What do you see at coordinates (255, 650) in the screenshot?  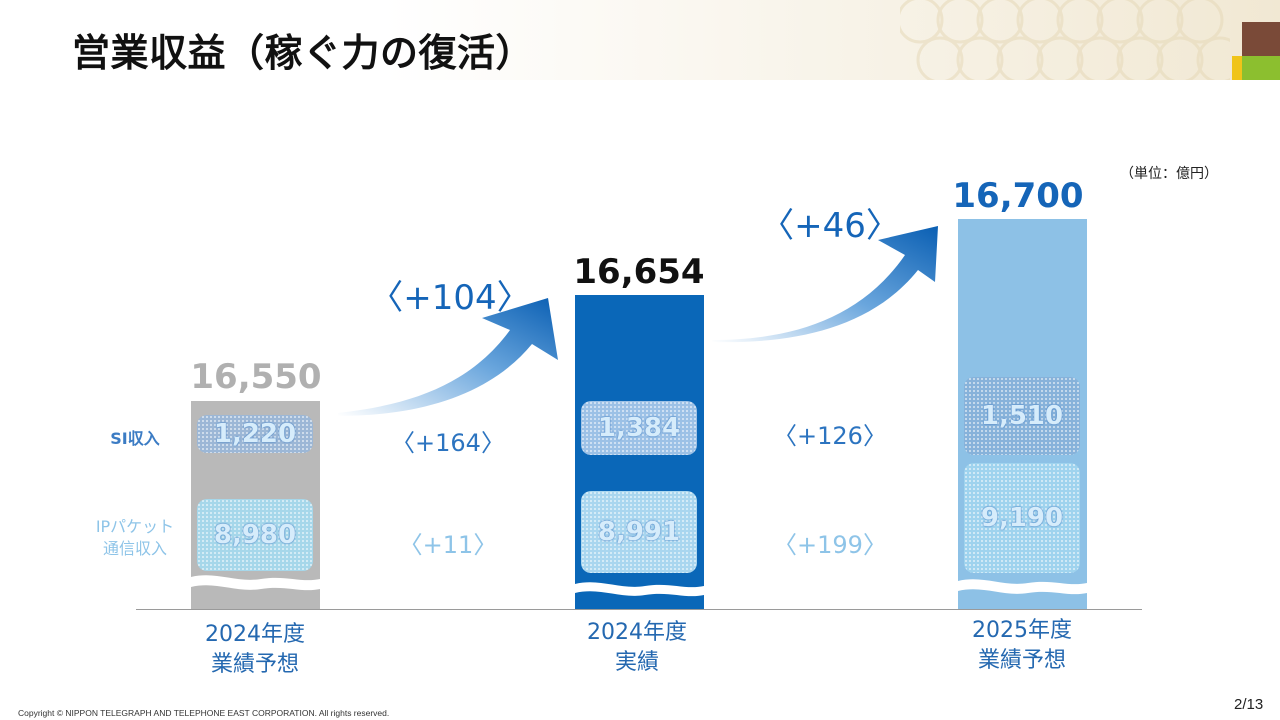 I see `category-label: 2024年度 業績予想` at bounding box center [255, 650].